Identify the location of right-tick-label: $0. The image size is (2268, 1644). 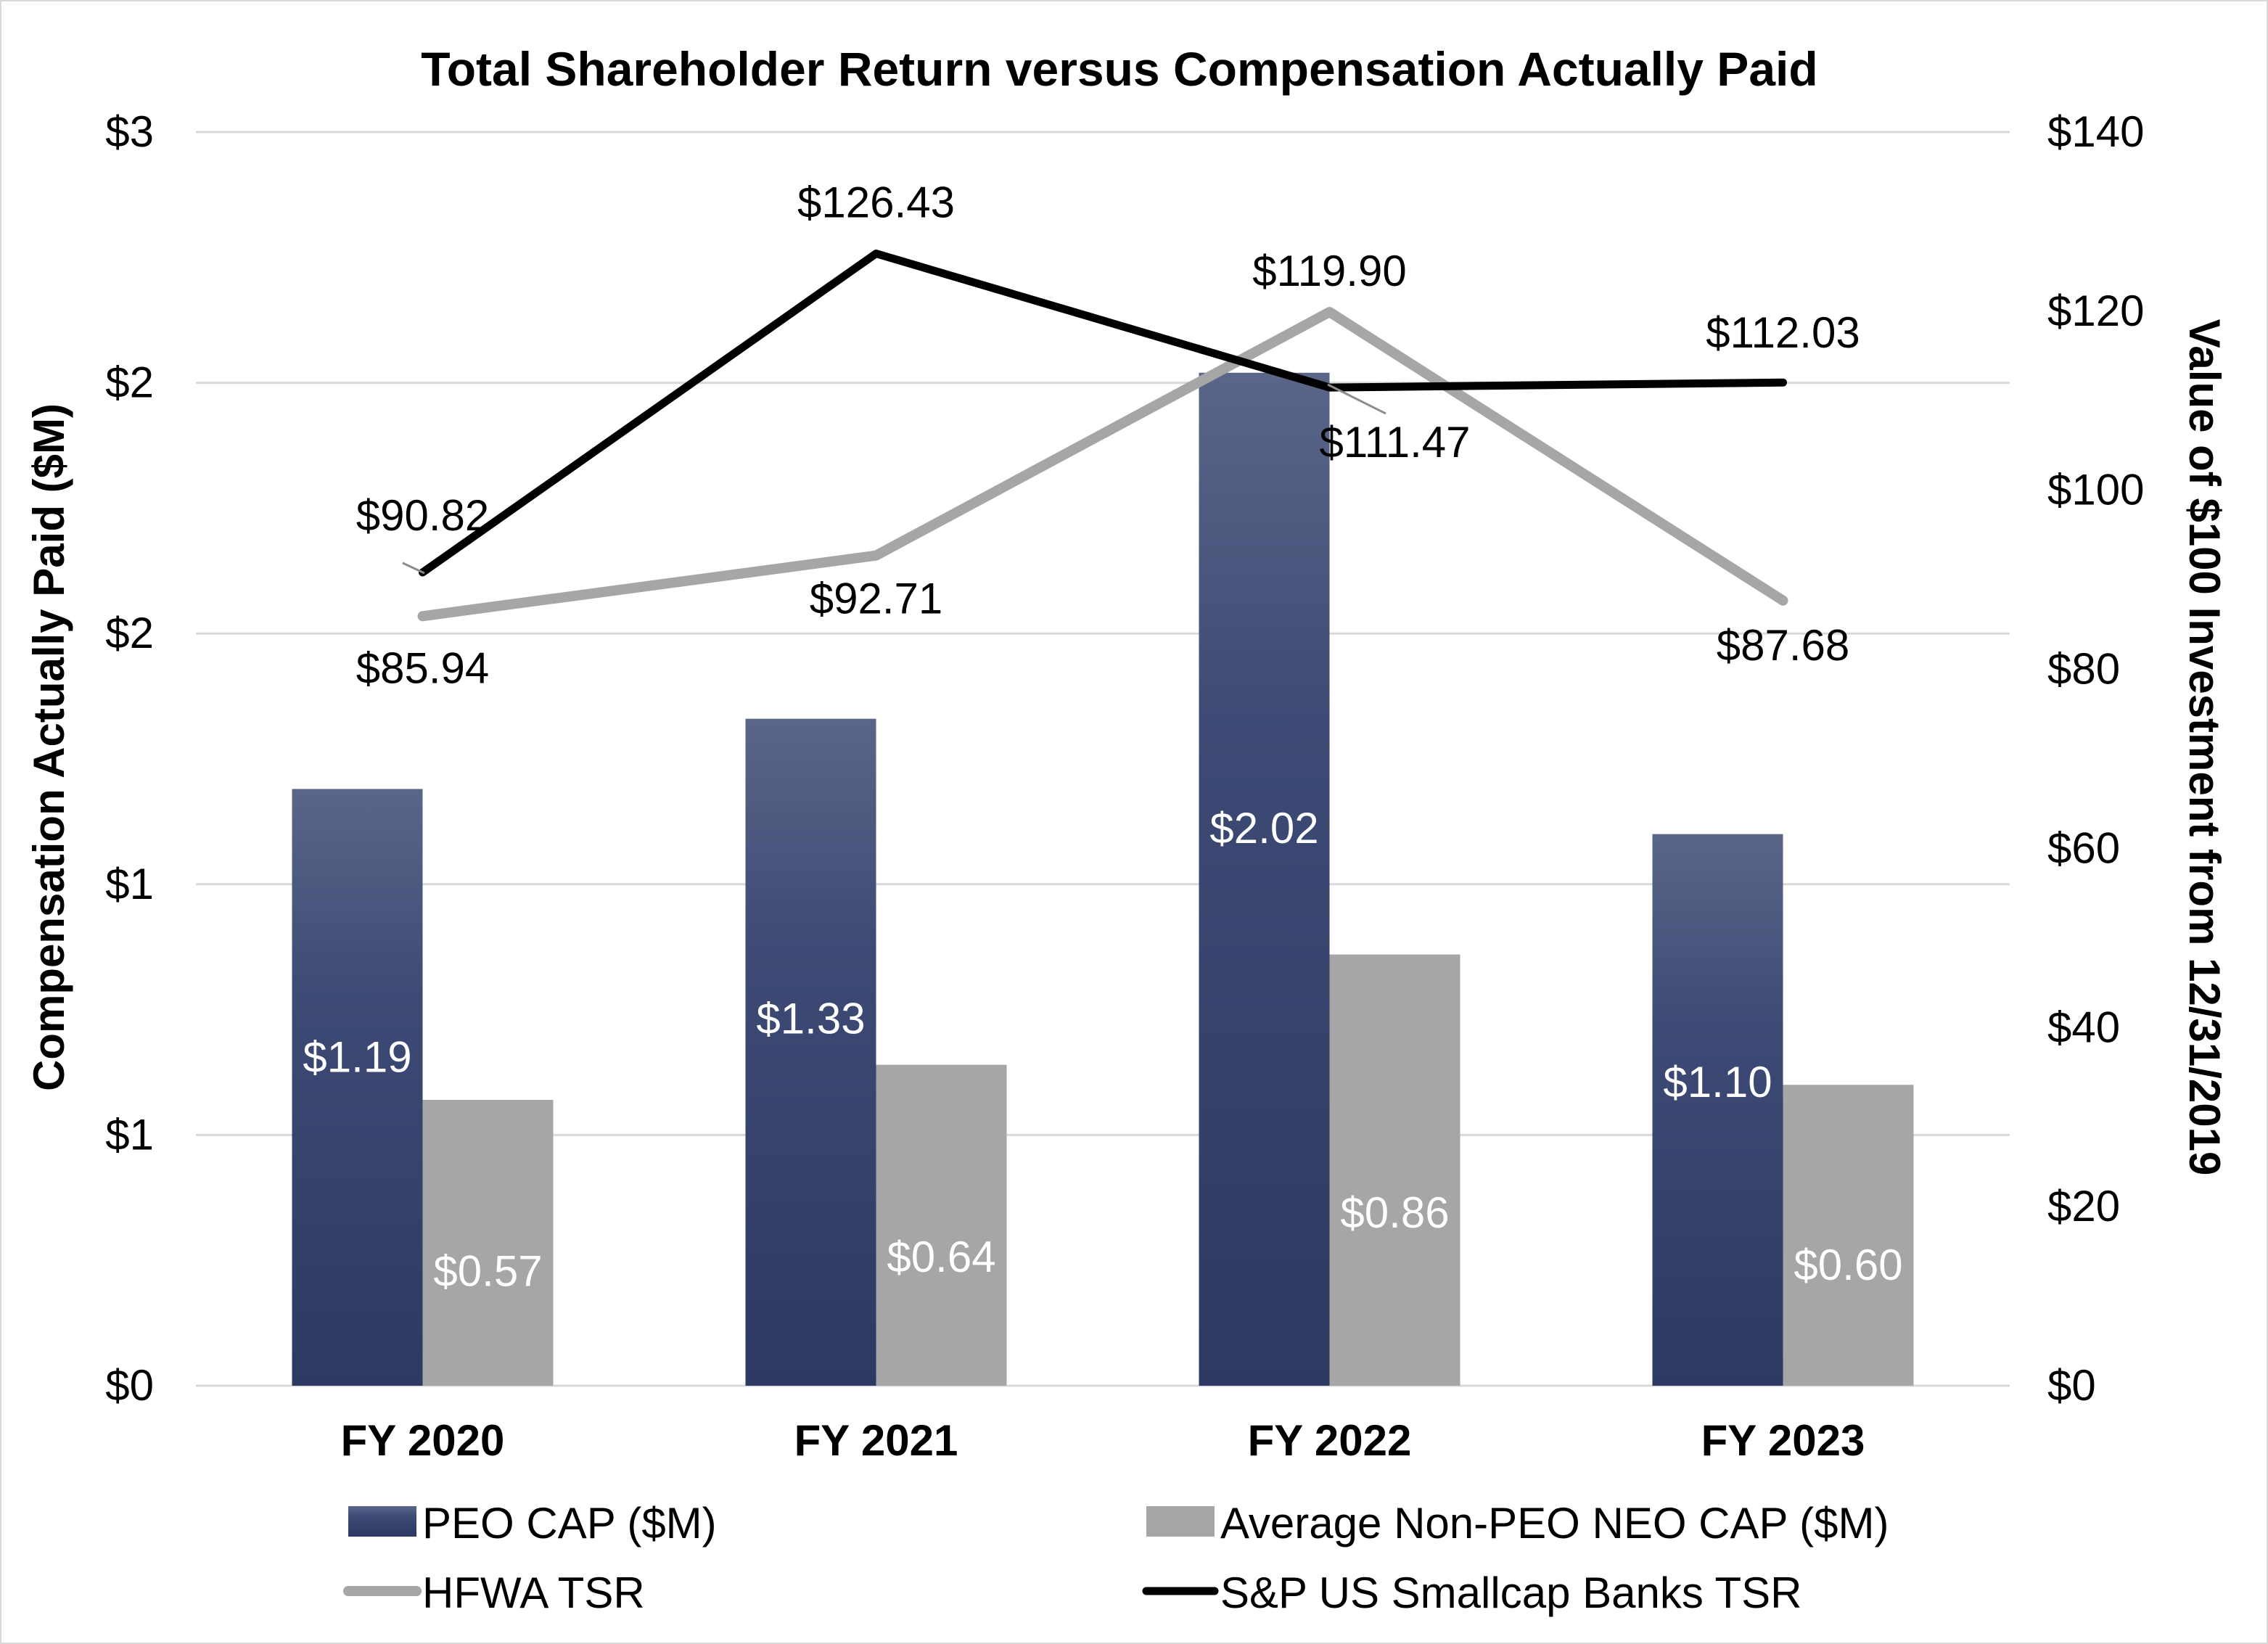
(2071, 1385).